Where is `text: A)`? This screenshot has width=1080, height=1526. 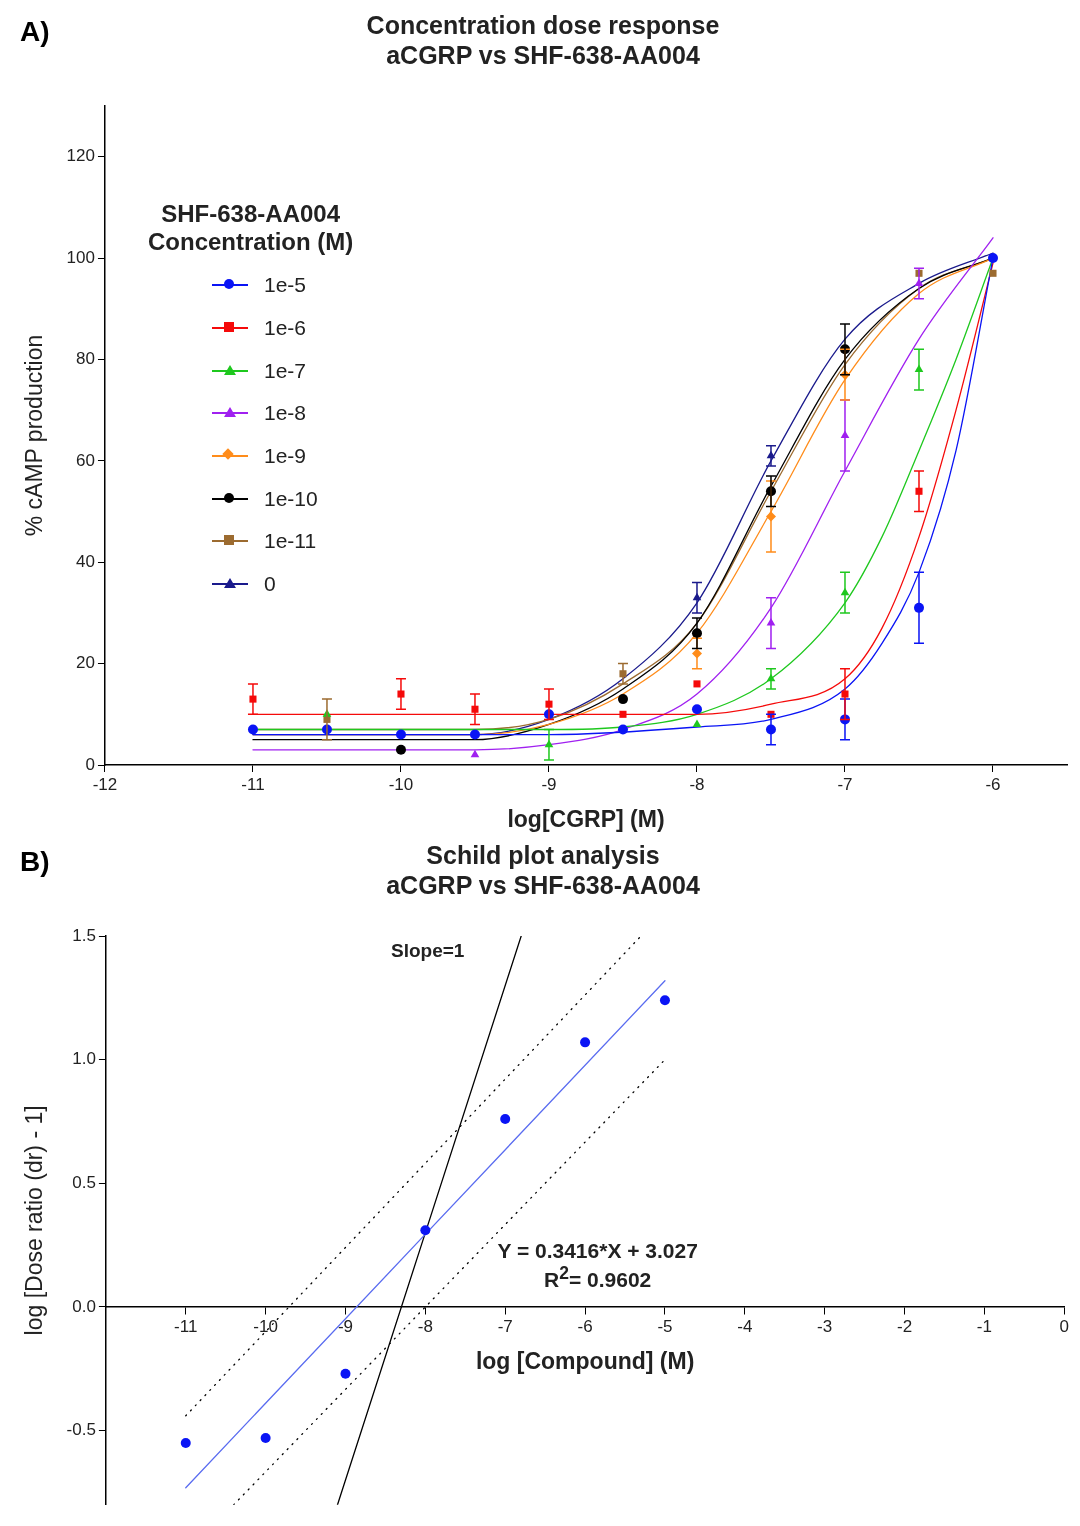 text: A) is located at coordinates (35, 32).